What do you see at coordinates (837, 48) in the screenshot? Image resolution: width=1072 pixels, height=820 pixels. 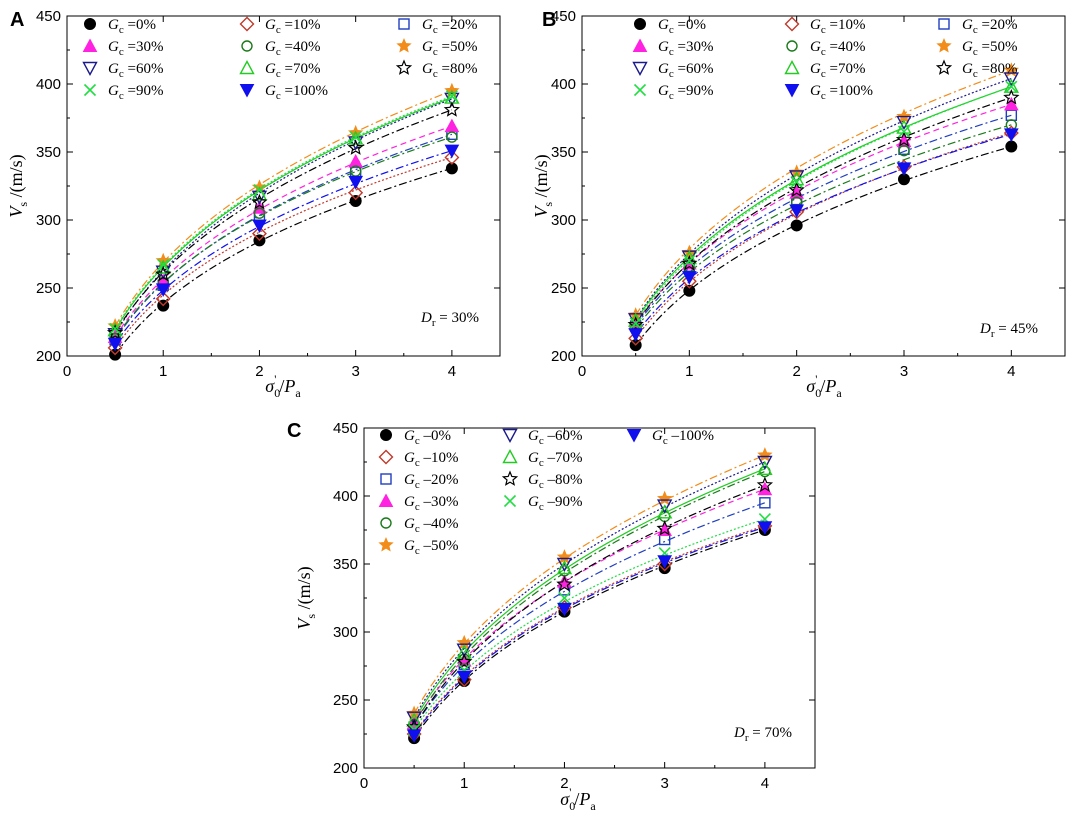 I see `legend-label: Gc =40%` at bounding box center [837, 48].